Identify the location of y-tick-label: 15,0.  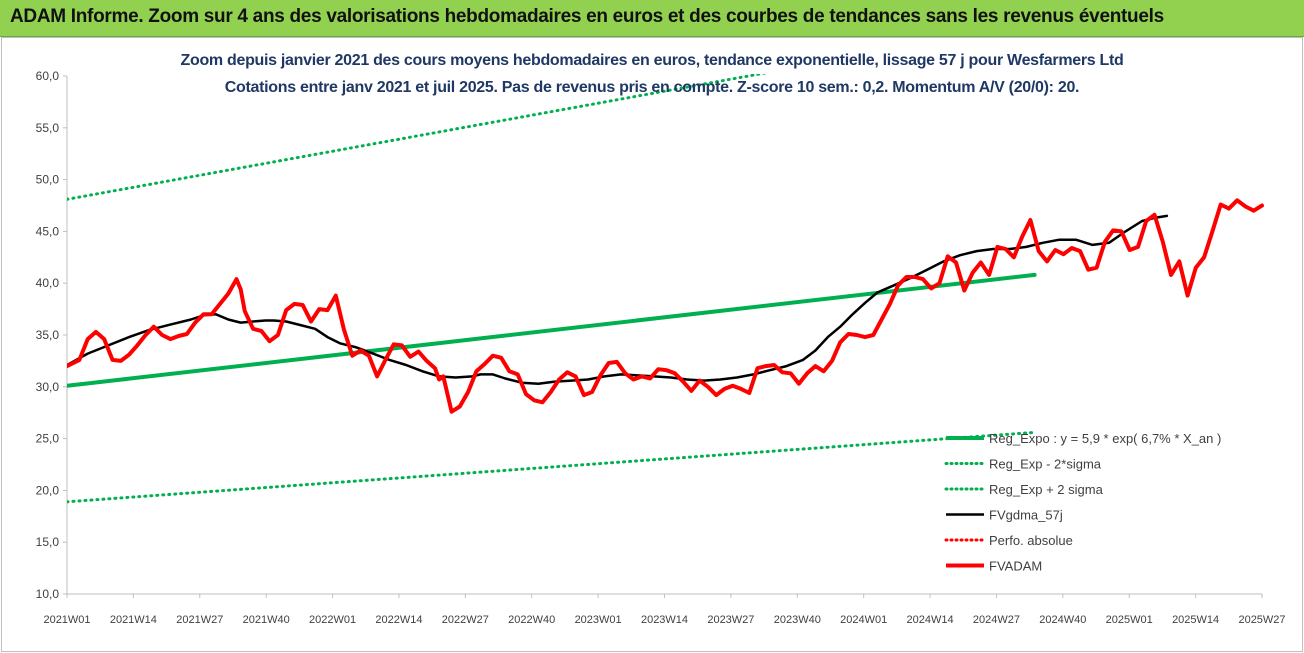
(48, 542).